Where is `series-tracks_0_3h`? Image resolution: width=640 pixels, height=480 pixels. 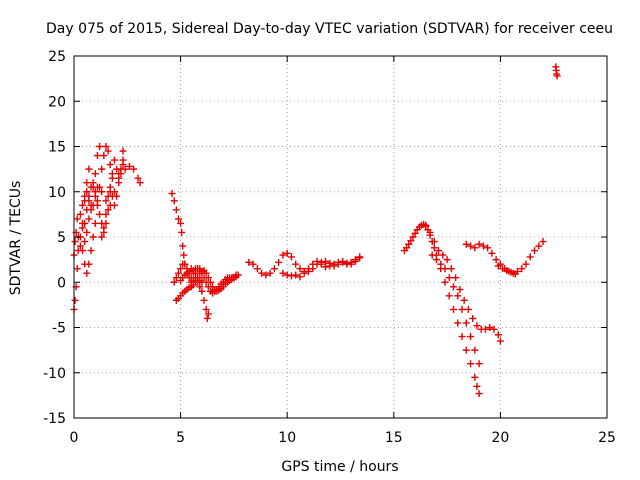
series-tracks_0_3h is located at coordinates (107, 228).